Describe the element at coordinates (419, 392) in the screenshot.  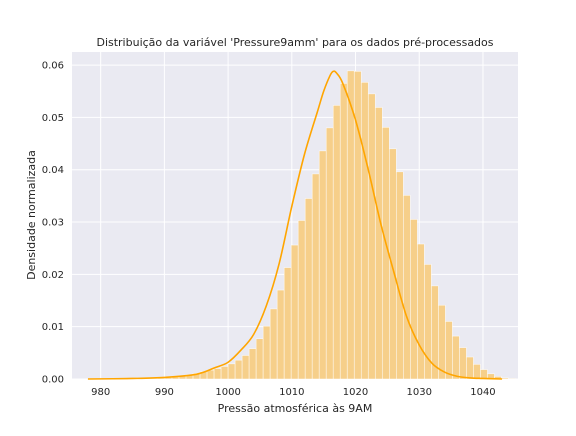
I see `x-tick-label: 1030` at that location.